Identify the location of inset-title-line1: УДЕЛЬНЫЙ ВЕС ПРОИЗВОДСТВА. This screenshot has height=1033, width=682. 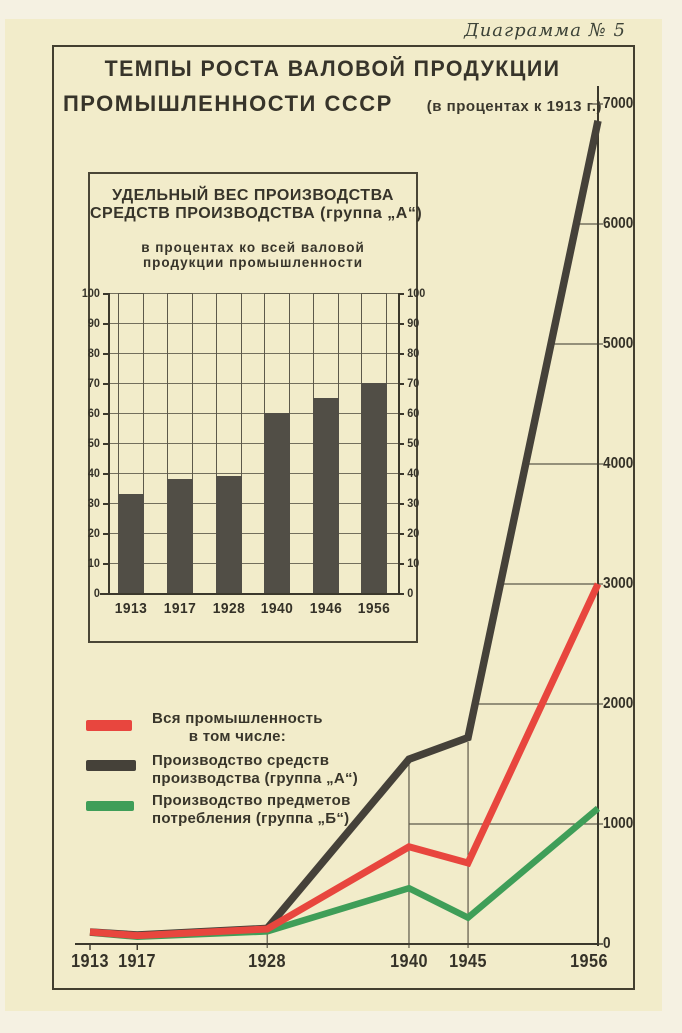
(253, 195).